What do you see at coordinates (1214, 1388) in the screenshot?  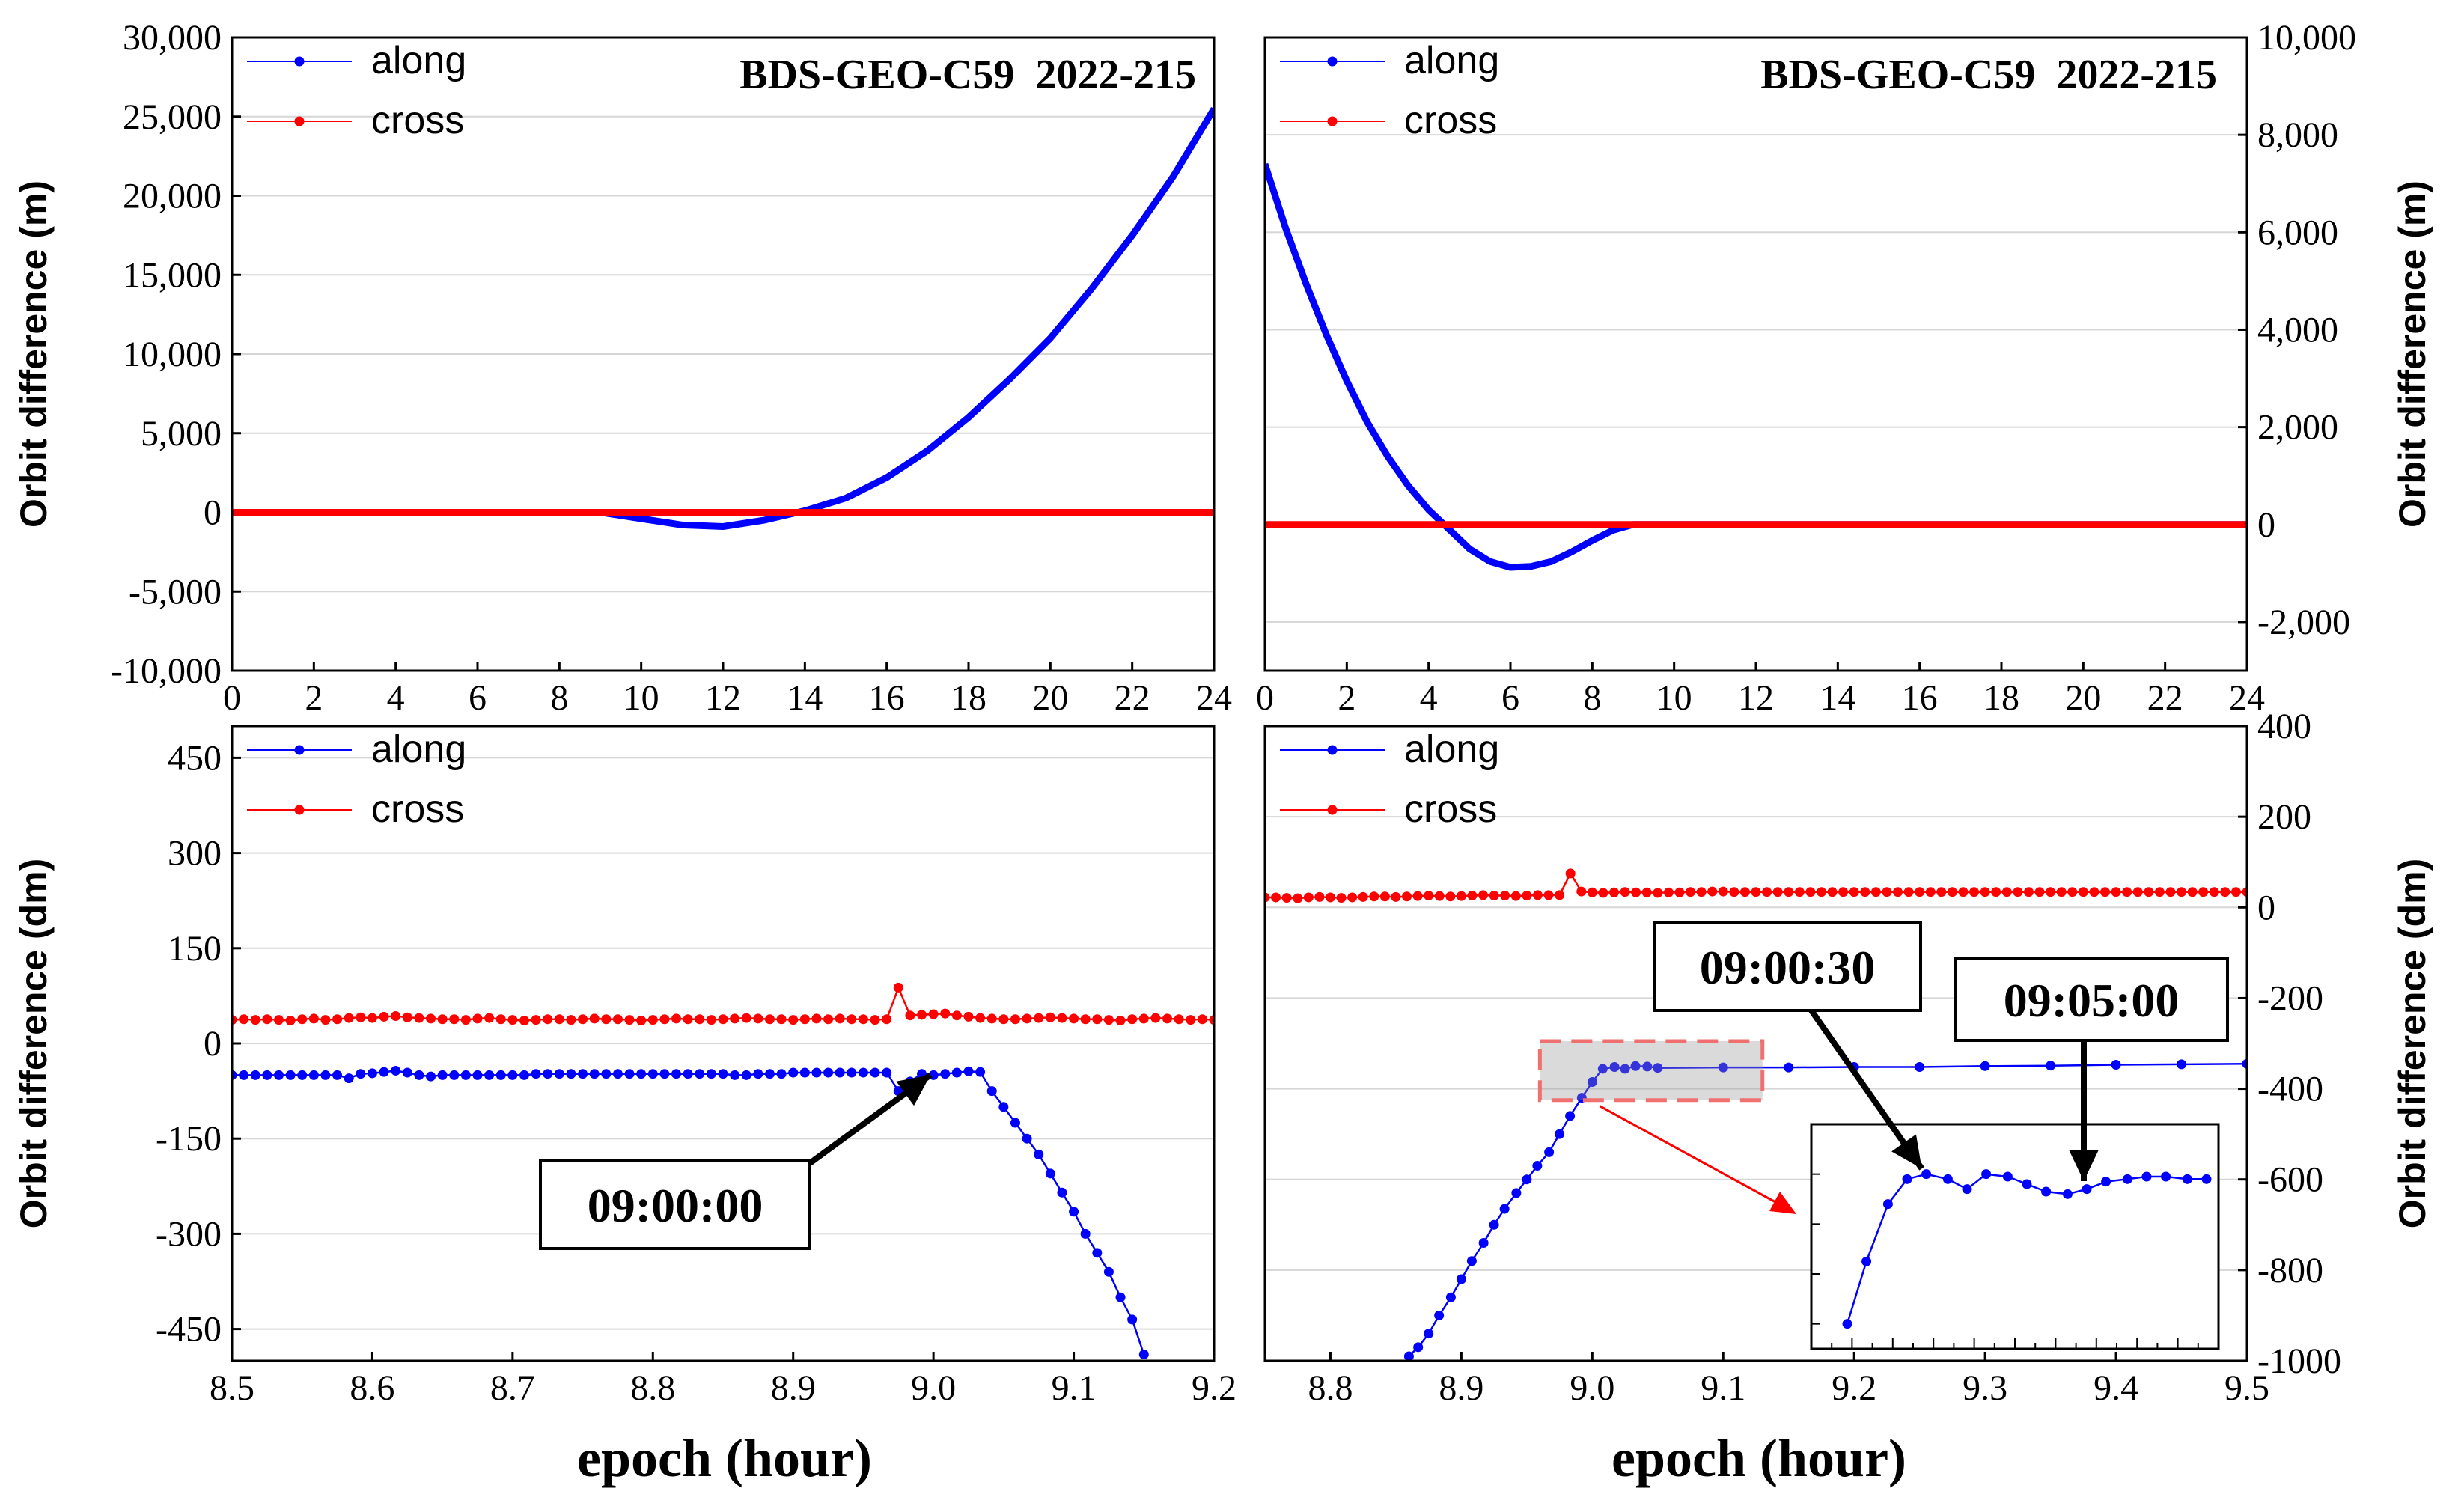 I see `x-tick-label: 9.2` at bounding box center [1214, 1388].